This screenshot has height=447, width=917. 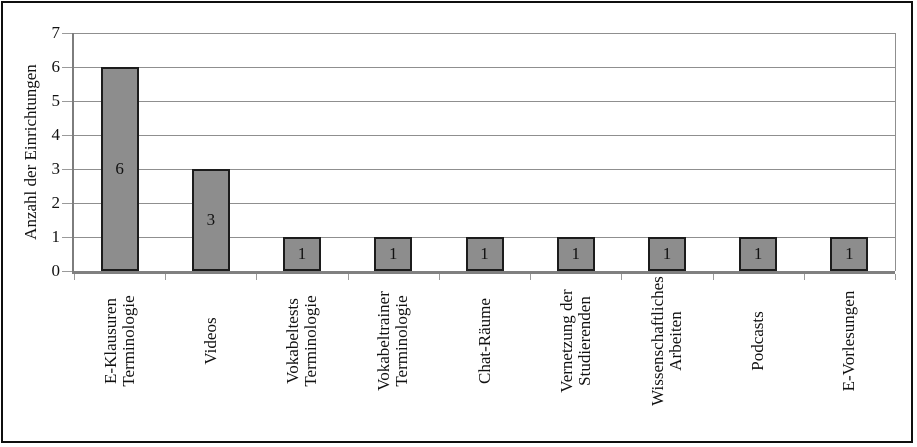 What do you see at coordinates (483, 272) in the screenshot?
I see `x-axis-line` at bounding box center [483, 272].